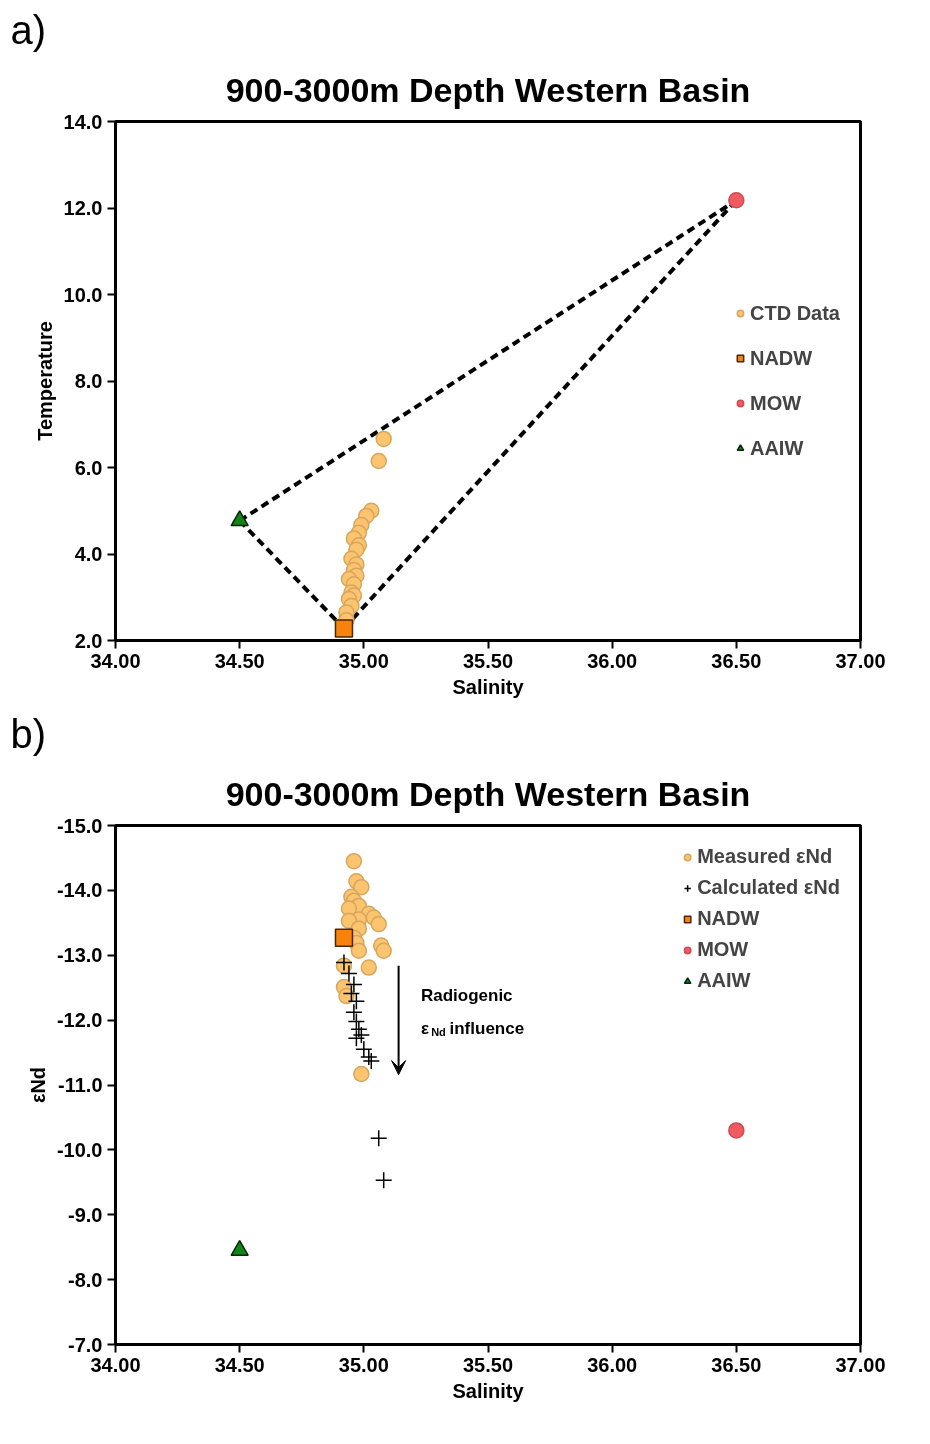  I want to click on y-tick-label: -13.0, so click(79, 955).